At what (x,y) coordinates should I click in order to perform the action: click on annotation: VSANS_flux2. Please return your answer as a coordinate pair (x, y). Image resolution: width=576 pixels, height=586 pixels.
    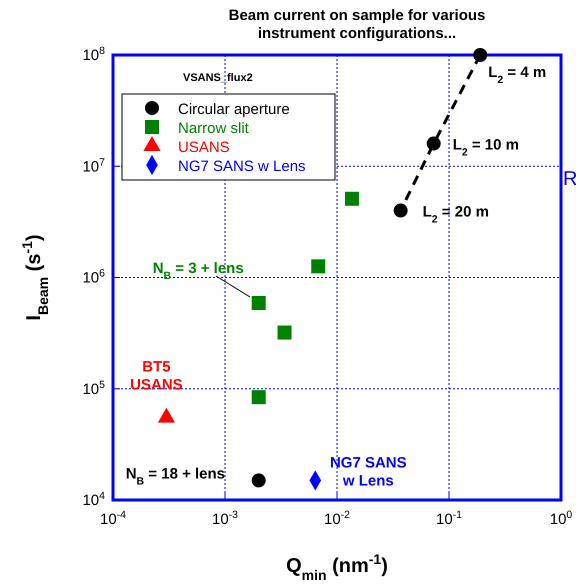
    Looking at the image, I should click on (218, 78).